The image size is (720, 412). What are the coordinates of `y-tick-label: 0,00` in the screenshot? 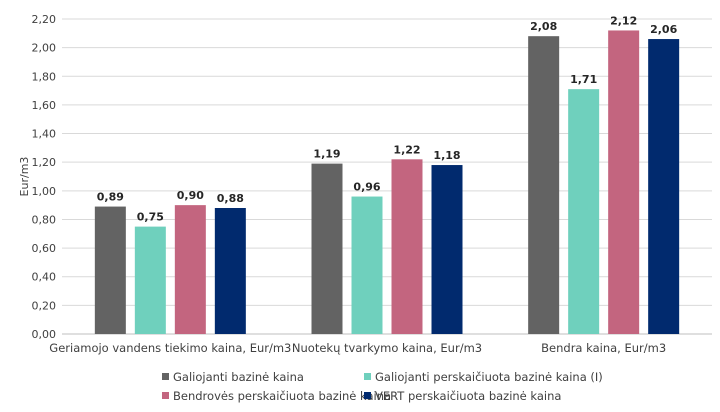 It's located at (44, 334).